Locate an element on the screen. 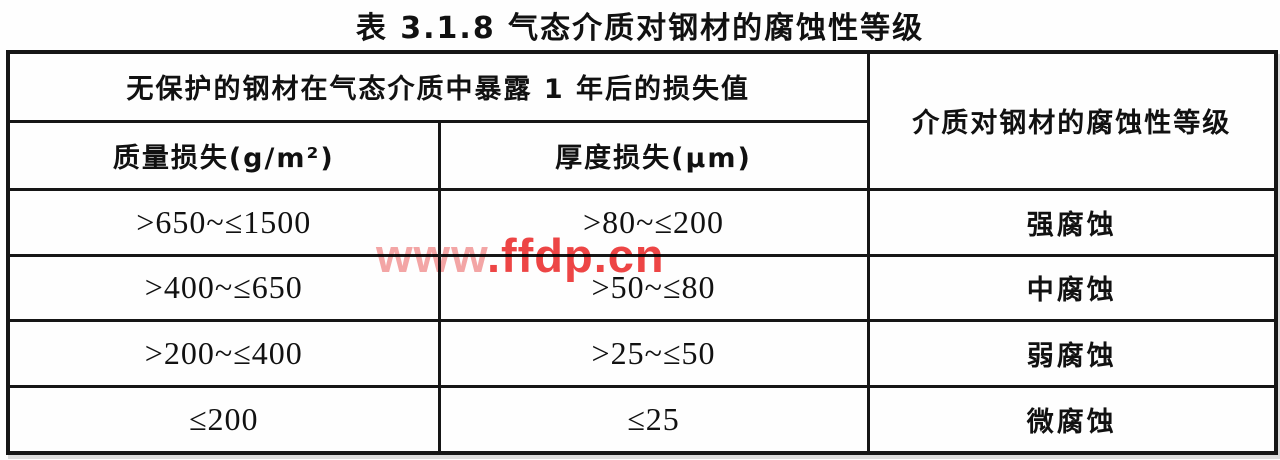 The width and height of the screenshot is (1280, 460). header-mass-loss: 质量损失(g/m²) is located at coordinates (223, 155).